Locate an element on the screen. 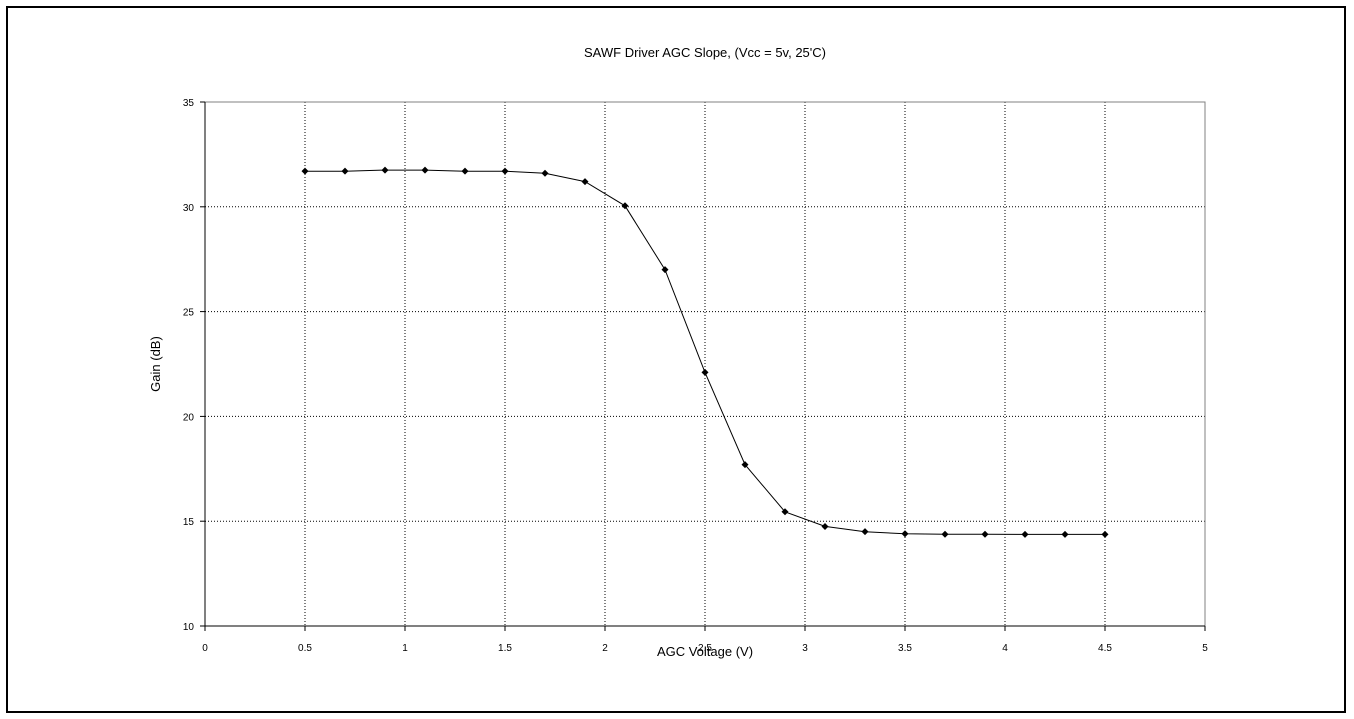 The width and height of the screenshot is (1354, 719). chart-title: SAWF Driver AGC Slope, (Vcc = 5v, 25'C) is located at coordinates (705, 52).